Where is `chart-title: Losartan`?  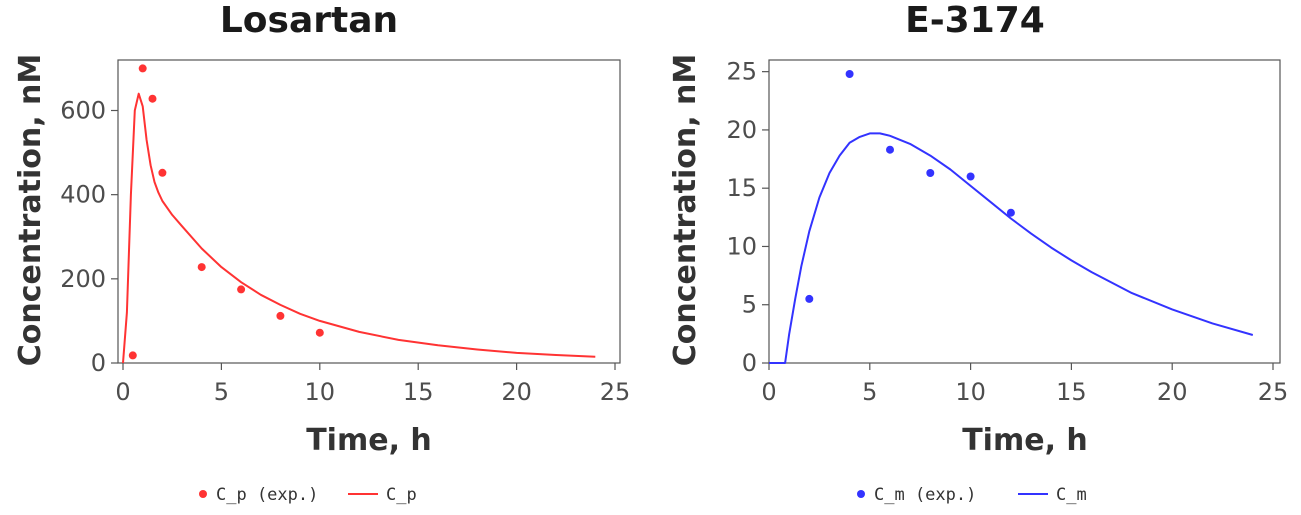 chart-title: Losartan is located at coordinates (309, 20).